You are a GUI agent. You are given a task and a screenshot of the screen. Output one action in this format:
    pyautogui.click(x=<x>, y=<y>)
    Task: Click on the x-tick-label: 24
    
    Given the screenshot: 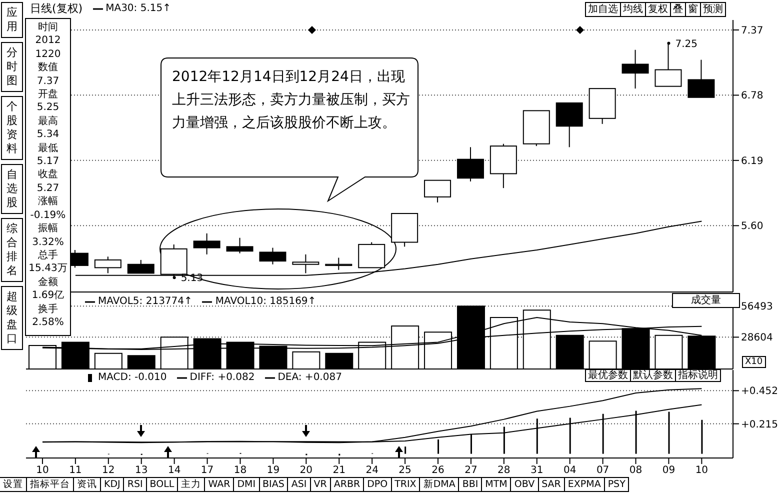 What is the action you would take?
    pyautogui.click(x=372, y=470)
    